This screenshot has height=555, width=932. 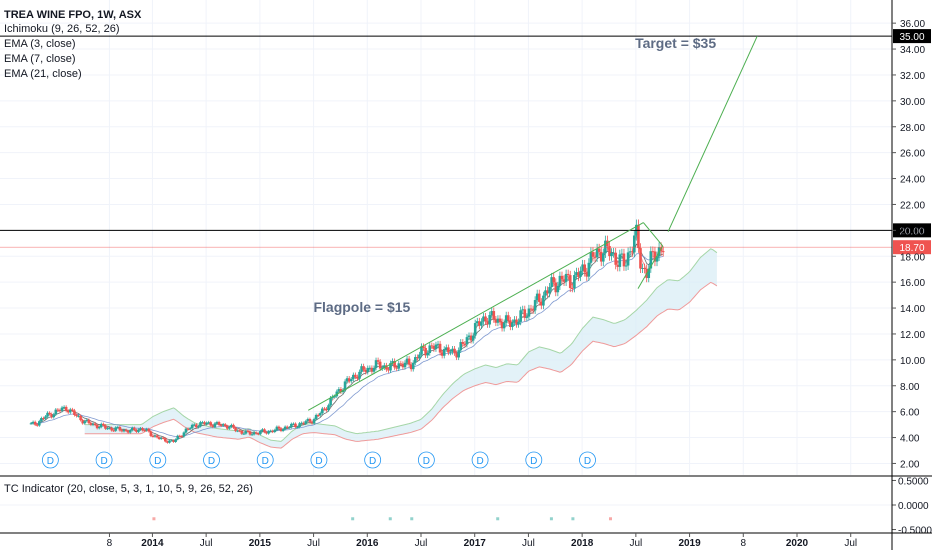 I want to click on dividend-label-8: D, so click(x=479, y=461).